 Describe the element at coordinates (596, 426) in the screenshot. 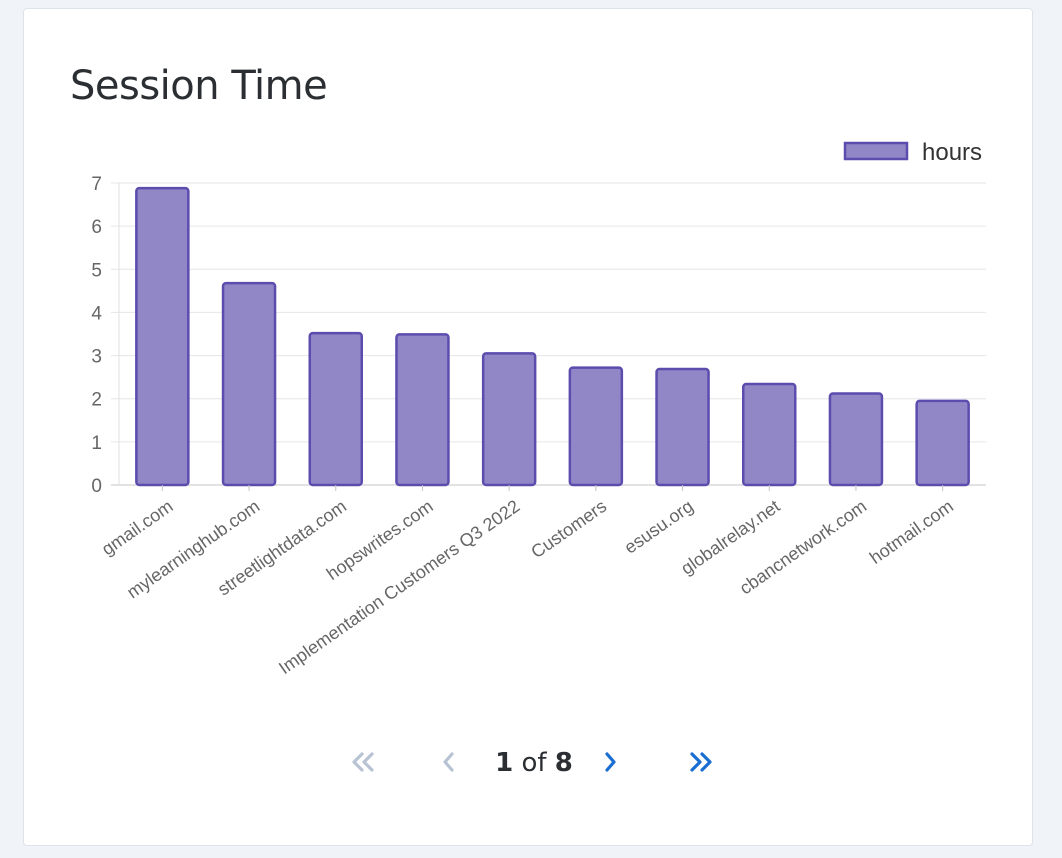

I see `bar-customers` at that location.